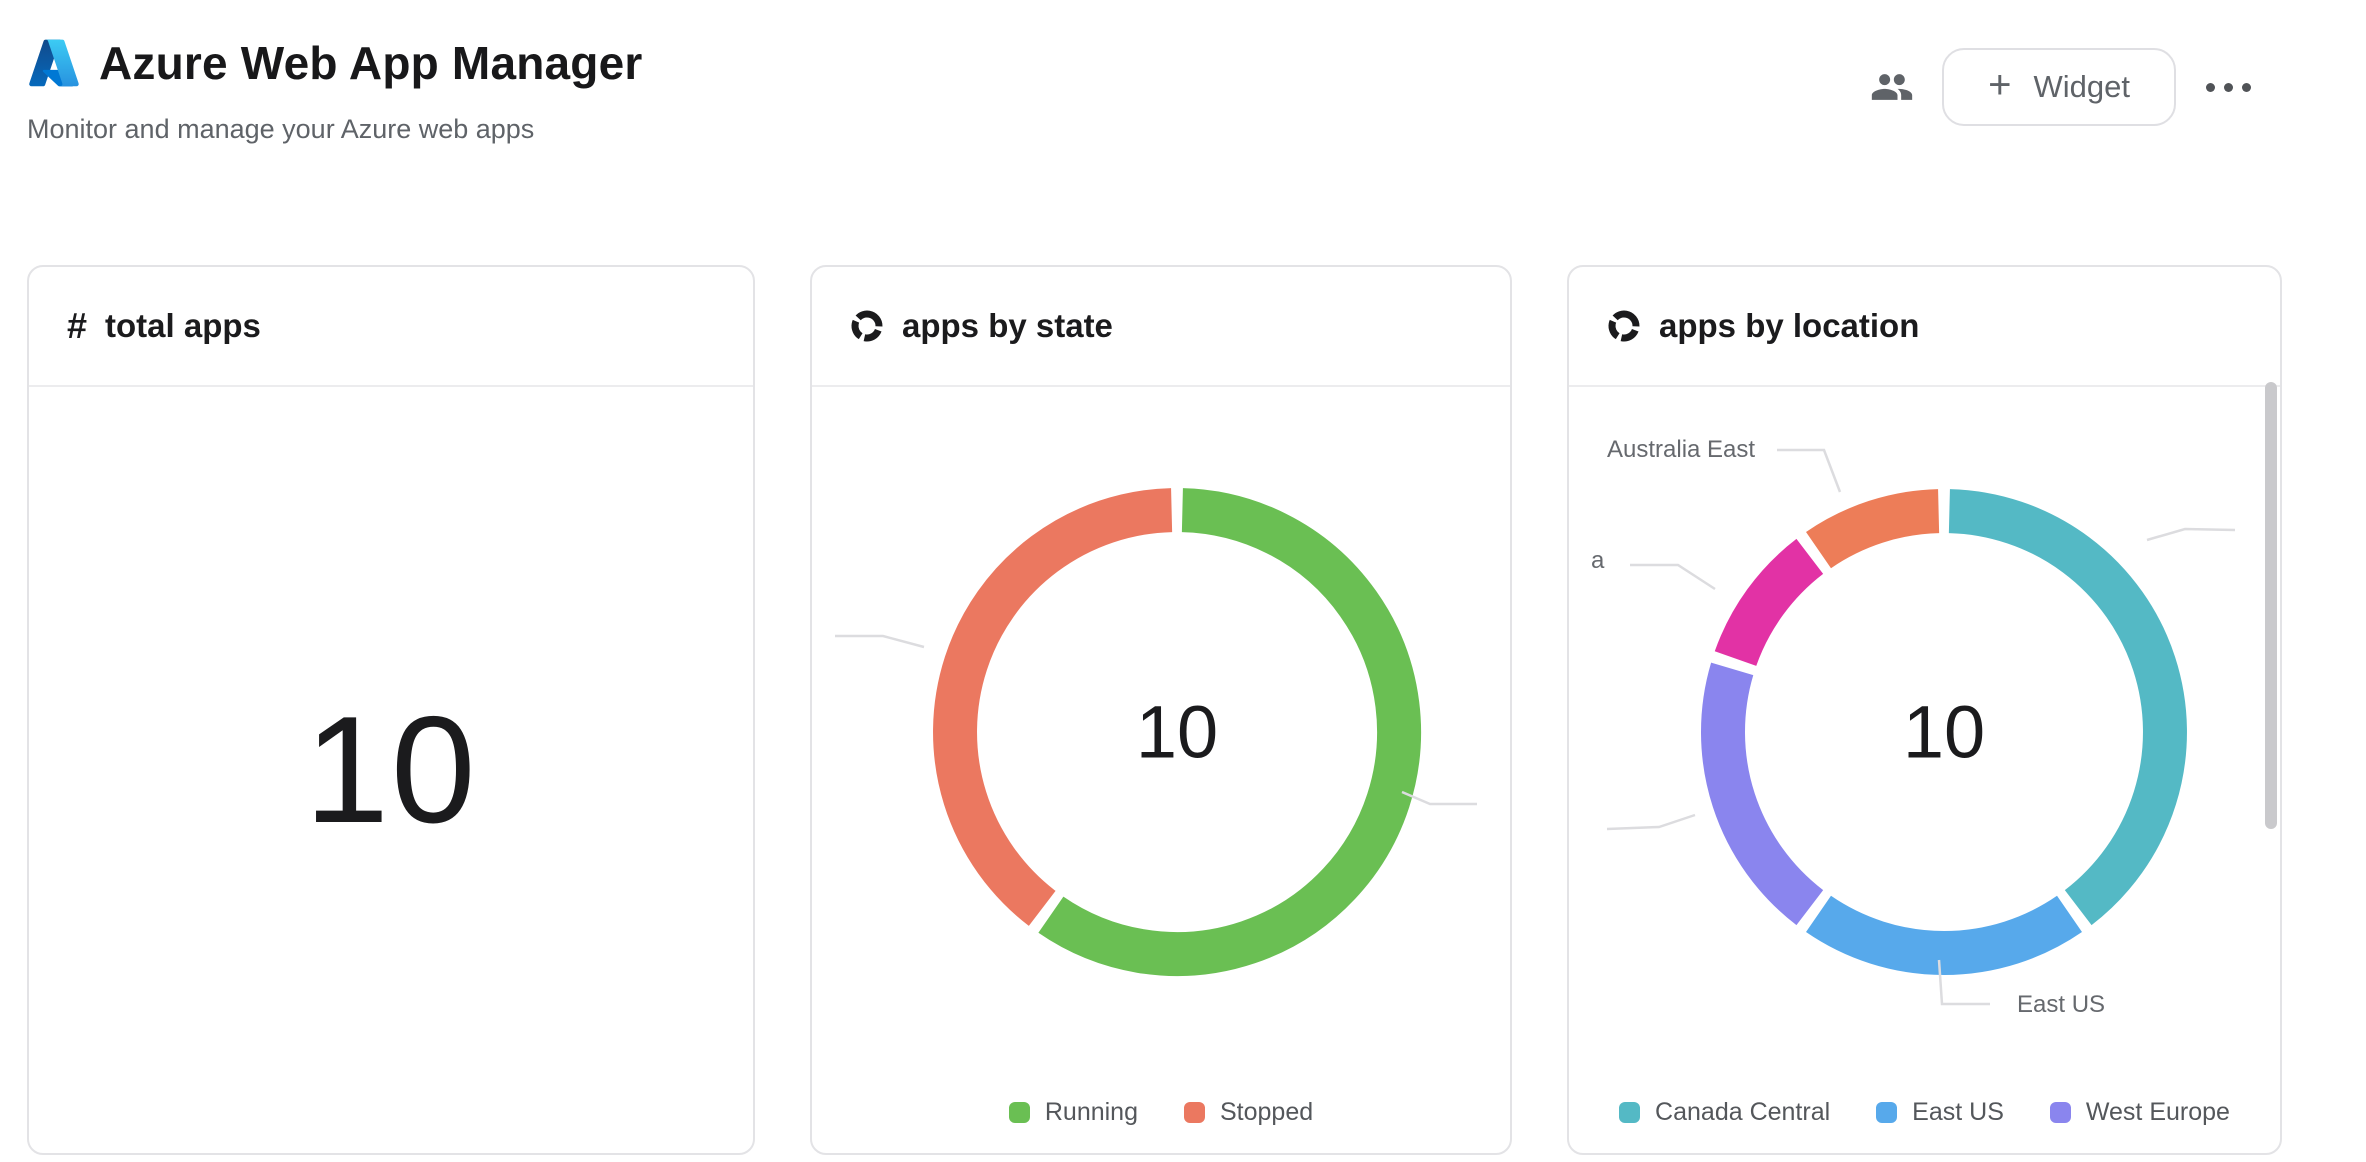 This screenshot has height=1162, width=2366. Describe the element at coordinates (54, 63) in the screenshot. I see `azure-logo-icon` at that location.